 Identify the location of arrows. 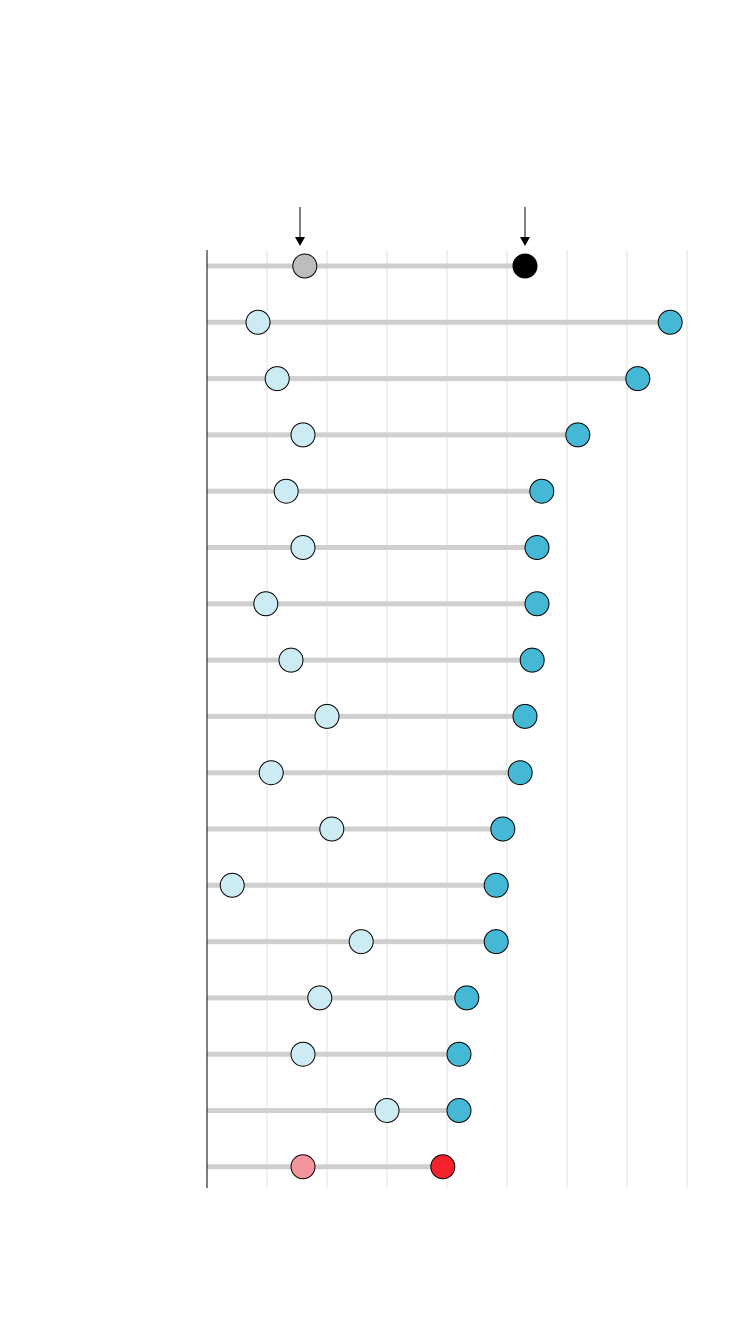
(412, 226).